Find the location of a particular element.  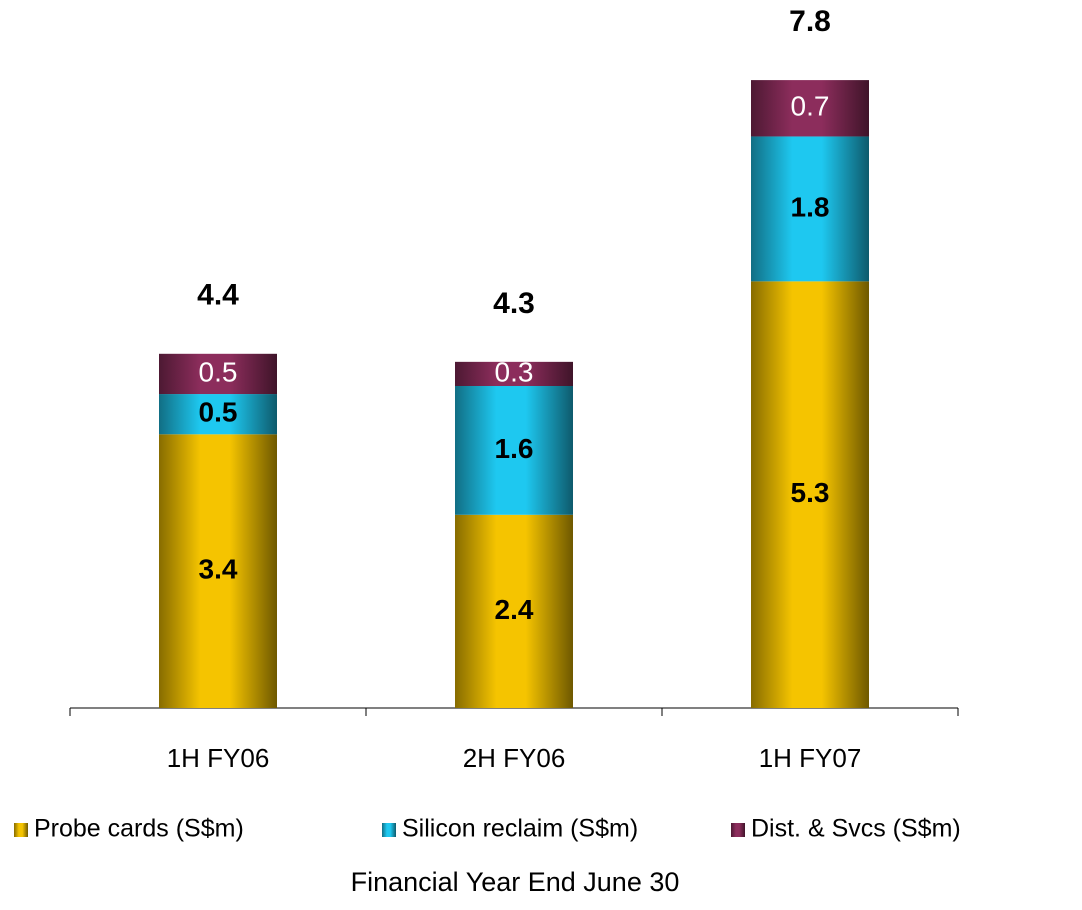

data-label: 1.8 is located at coordinates (810, 206).